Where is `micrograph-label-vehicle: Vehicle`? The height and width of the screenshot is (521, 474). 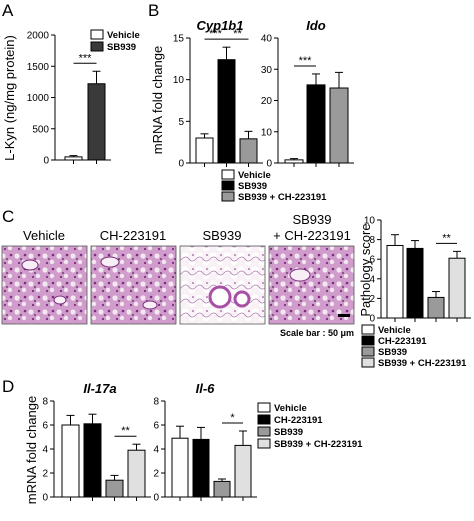
micrograph-label-vehicle: Vehicle is located at coordinates (44, 235).